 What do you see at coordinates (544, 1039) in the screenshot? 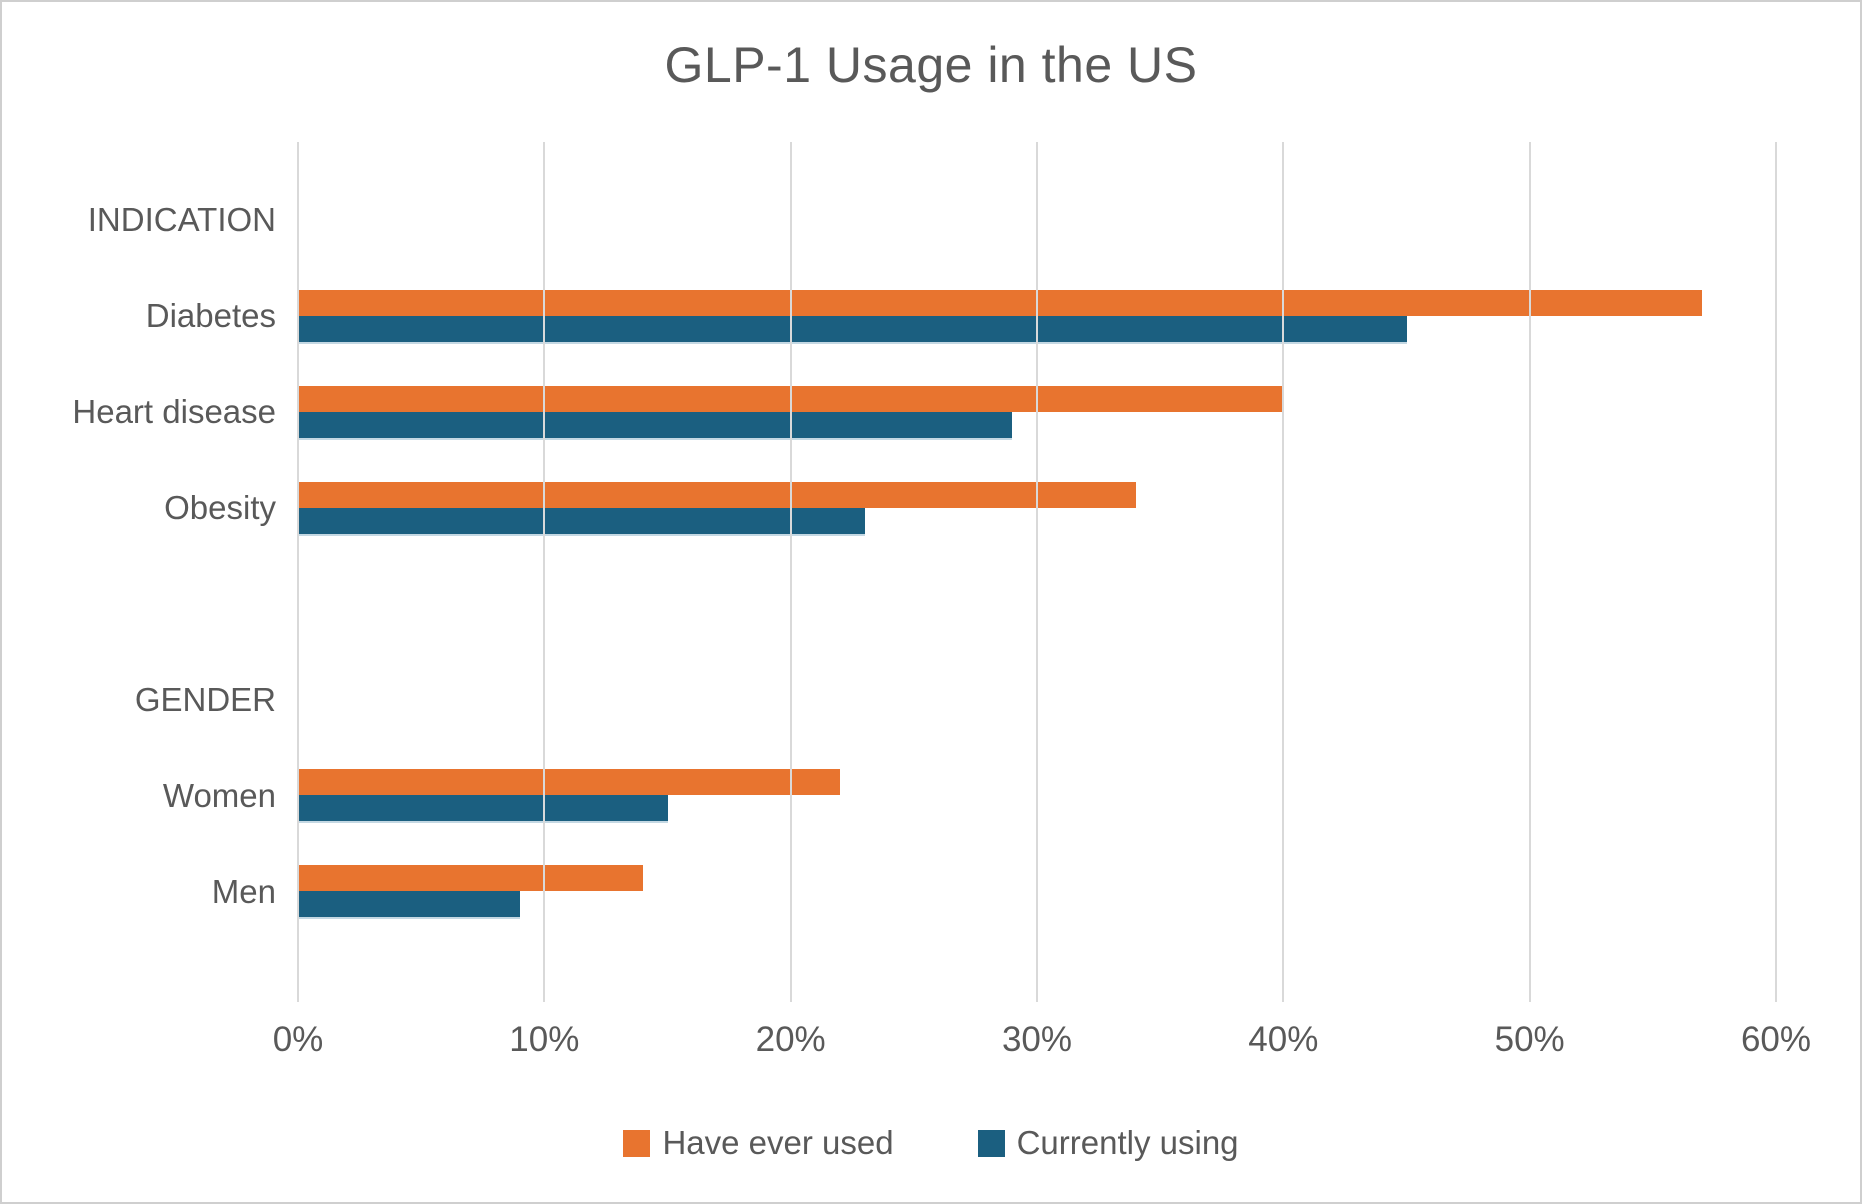
I see `x-axis-tick-label: 10%` at bounding box center [544, 1039].